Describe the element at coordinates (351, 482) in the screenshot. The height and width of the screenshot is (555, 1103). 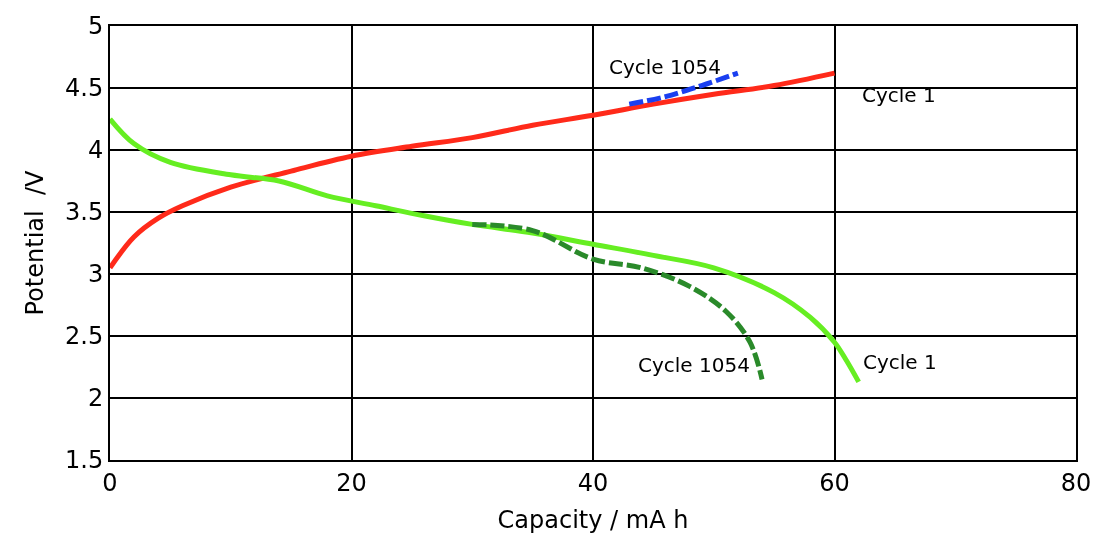
I see `x-tick-label: 20` at that location.